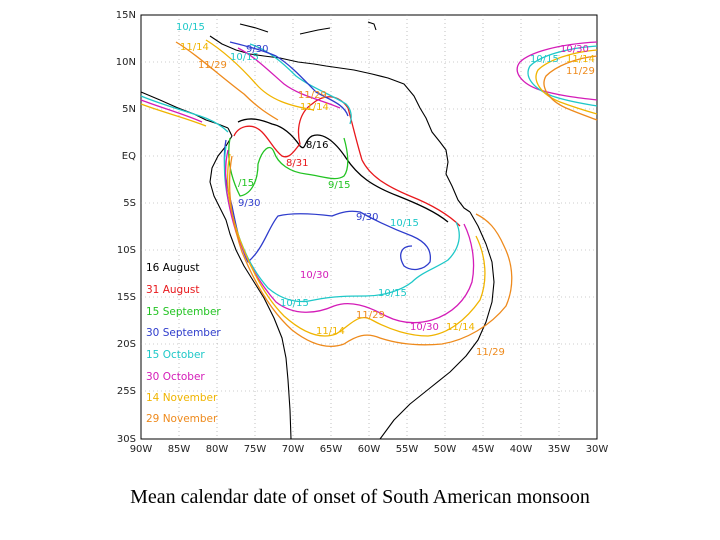 The height and width of the screenshot is (540, 720). Describe the element at coordinates (250, 283) in the screenshot. I see `pacific-coast` at that location.